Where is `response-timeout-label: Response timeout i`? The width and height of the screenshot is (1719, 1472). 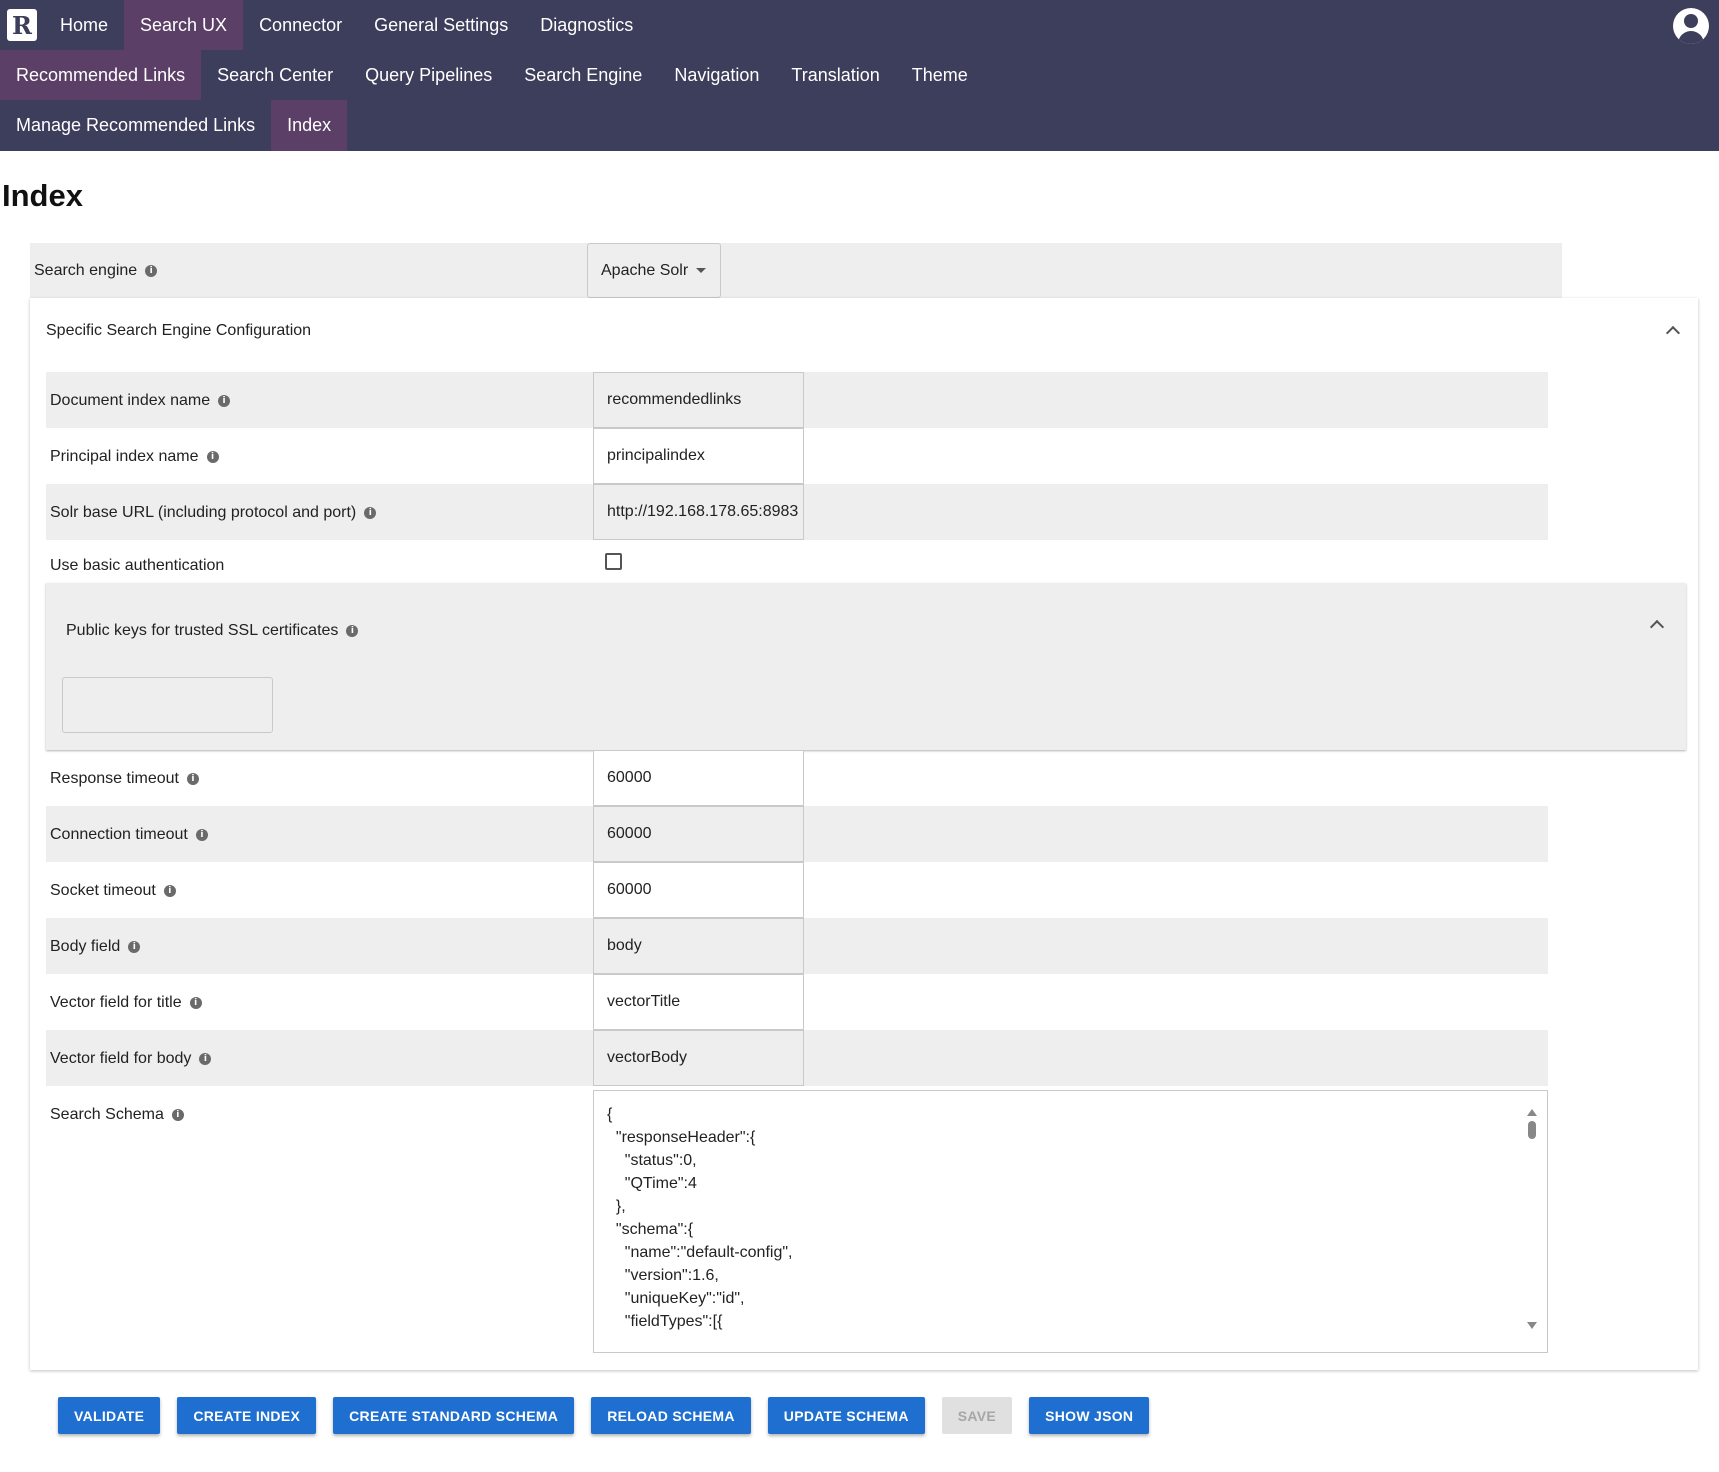
response-timeout-label: Response timeout i is located at coordinates (124, 779).